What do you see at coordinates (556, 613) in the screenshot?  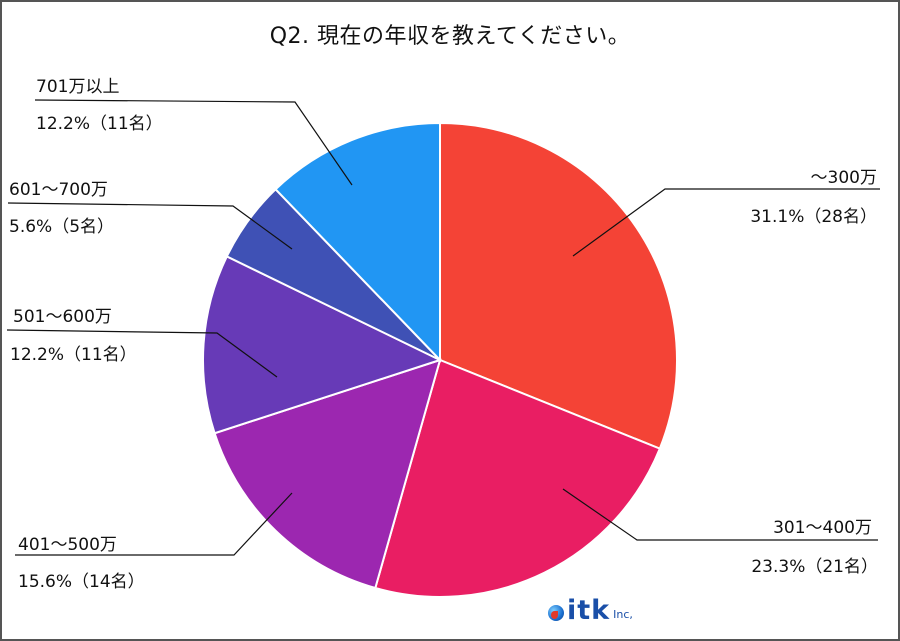 I see `globe-icon` at bounding box center [556, 613].